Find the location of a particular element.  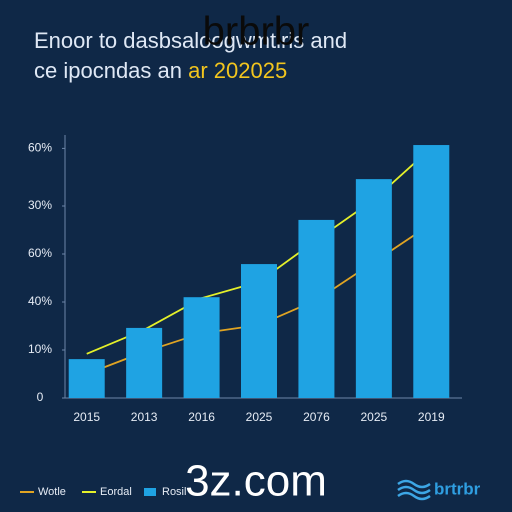

legend-swatch is located at coordinates (150, 492).